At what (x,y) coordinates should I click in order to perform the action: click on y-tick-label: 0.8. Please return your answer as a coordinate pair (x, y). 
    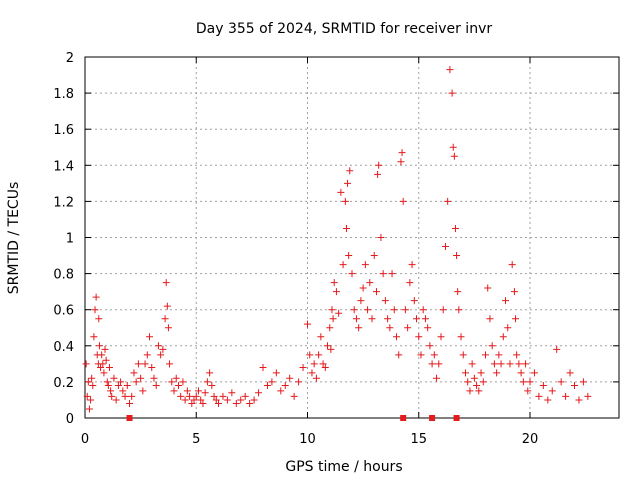
    Looking at the image, I should click on (63, 275).